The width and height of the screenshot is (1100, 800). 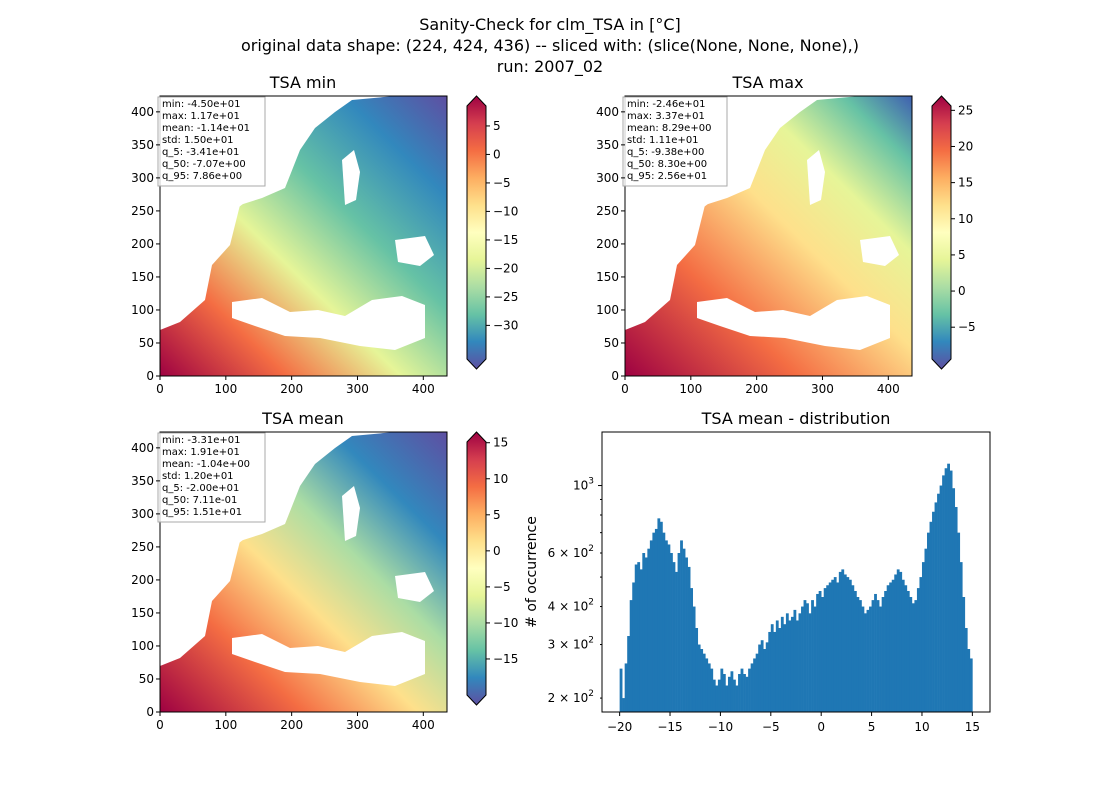 What do you see at coordinates (492, 568) in the screenshot?
I see `colorbar: 15 10 5 0 −5 −10 −15` at bounding box center [492, 568].